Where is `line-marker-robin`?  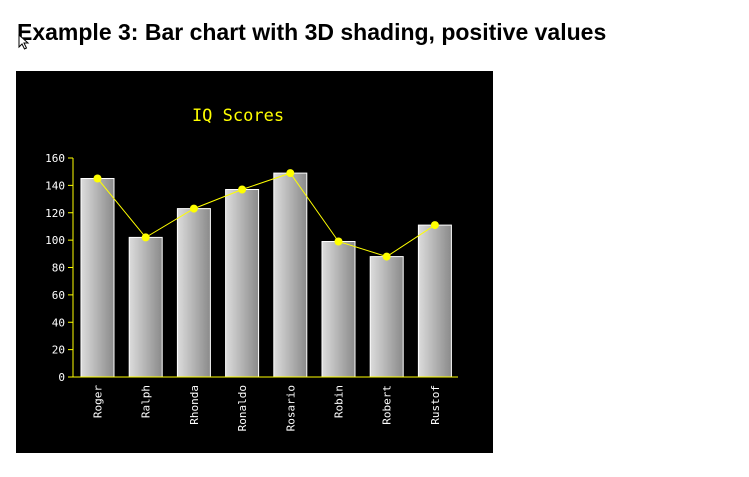 line-marker-robin is located at coordinates (338, 241).